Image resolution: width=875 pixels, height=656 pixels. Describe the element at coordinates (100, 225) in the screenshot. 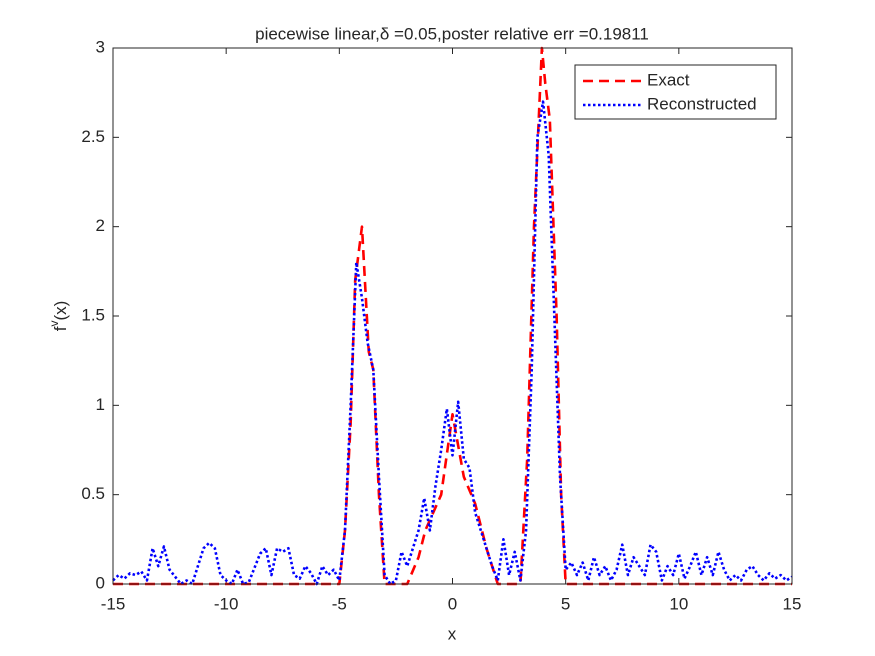

I see `y-tick-label: 2` at that location.